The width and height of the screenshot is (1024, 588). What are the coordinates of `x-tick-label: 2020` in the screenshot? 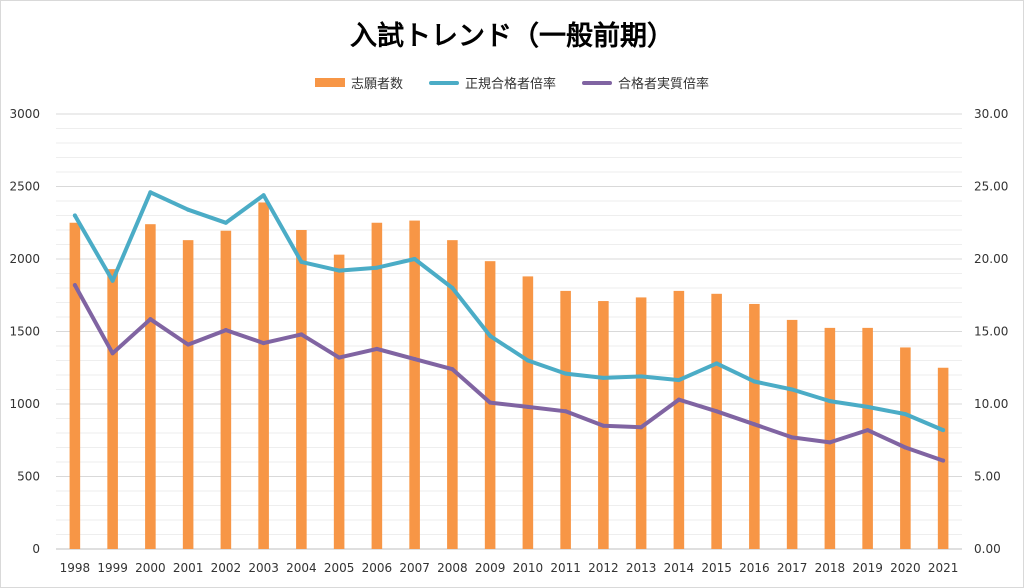 It's located at (905, 568).